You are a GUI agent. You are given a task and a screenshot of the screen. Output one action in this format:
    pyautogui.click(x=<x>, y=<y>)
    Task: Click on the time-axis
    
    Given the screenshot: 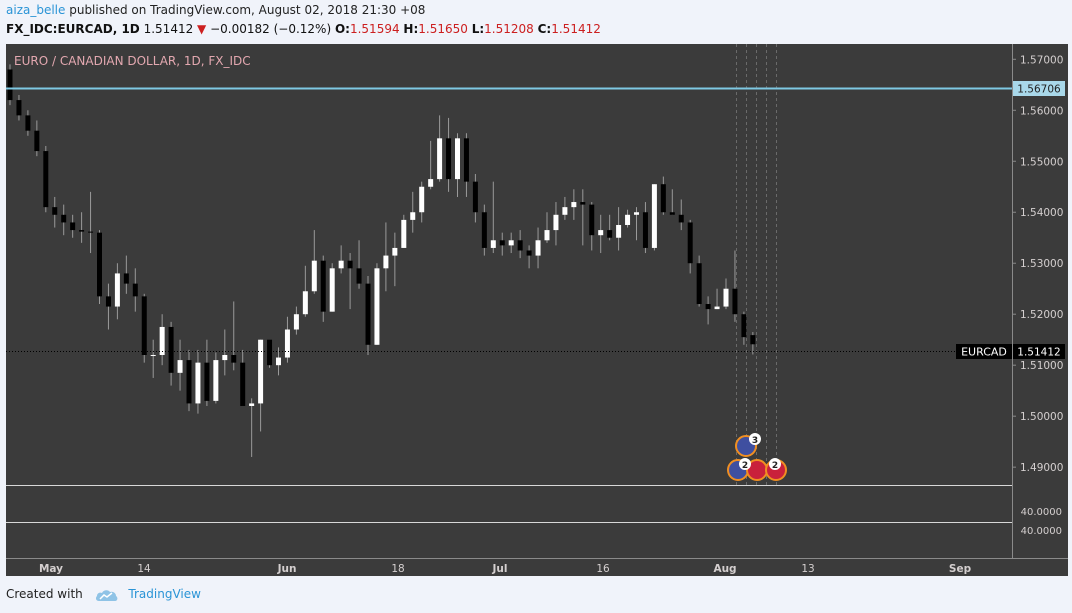 What is the action you would take?
    pyautogui.click(x=537, y=567)
    